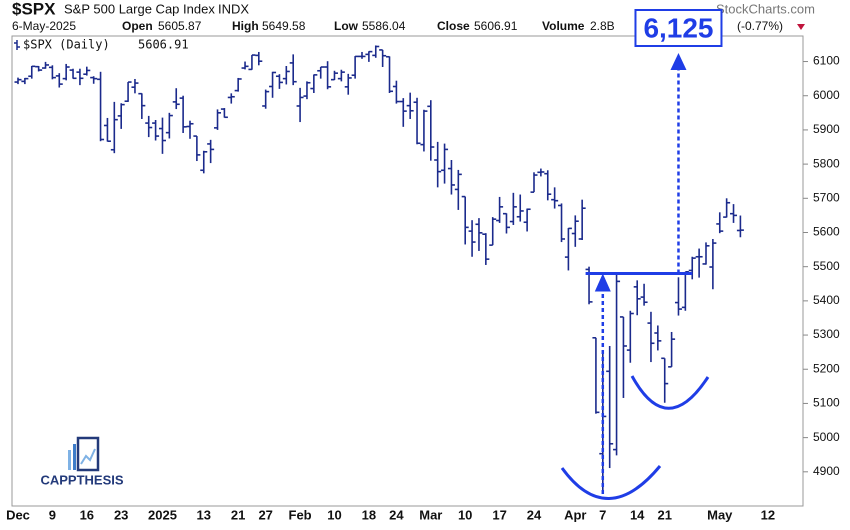 This screenshot has height=530, width=850. What do you see at coordinates (52, 514) in the screenshot?
I see `x-tick-label: 9` at bounding box center [52, 514].